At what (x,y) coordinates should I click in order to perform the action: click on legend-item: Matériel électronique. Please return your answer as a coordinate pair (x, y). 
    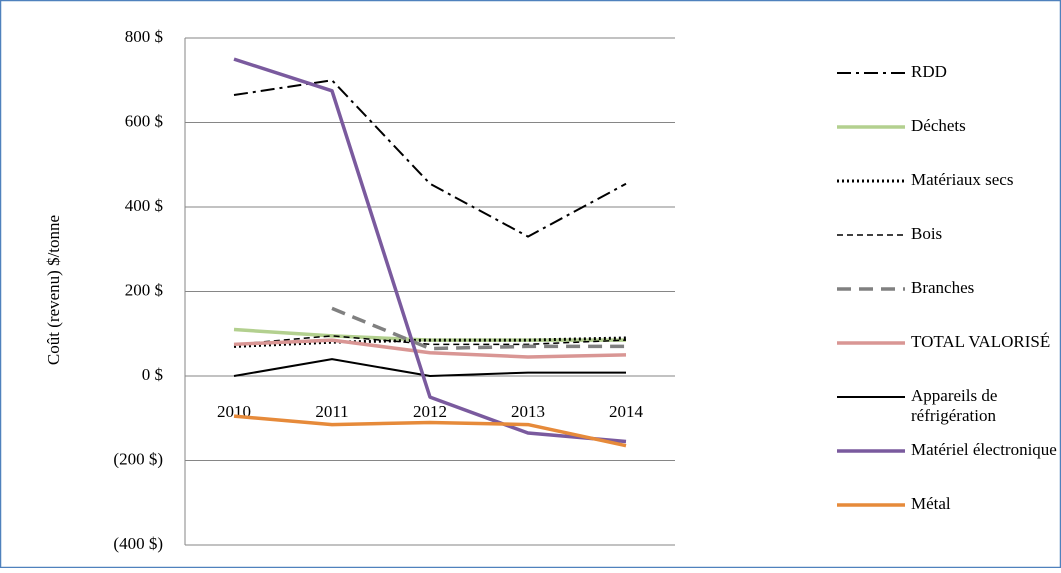
    Looking at the image, I should click on (948, 450).